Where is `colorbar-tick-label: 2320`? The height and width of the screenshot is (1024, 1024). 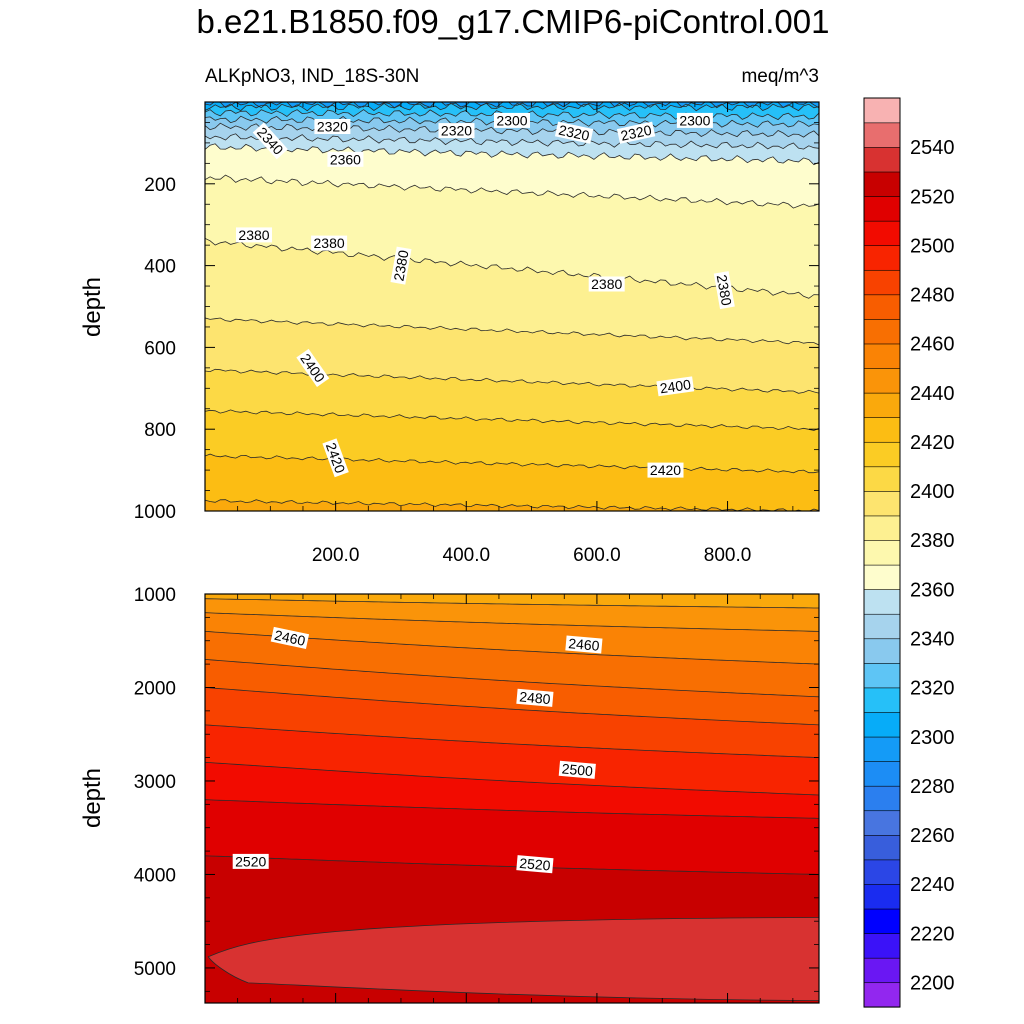 colorbar-tick-label: 2320 is located at coordinates (932, 689).